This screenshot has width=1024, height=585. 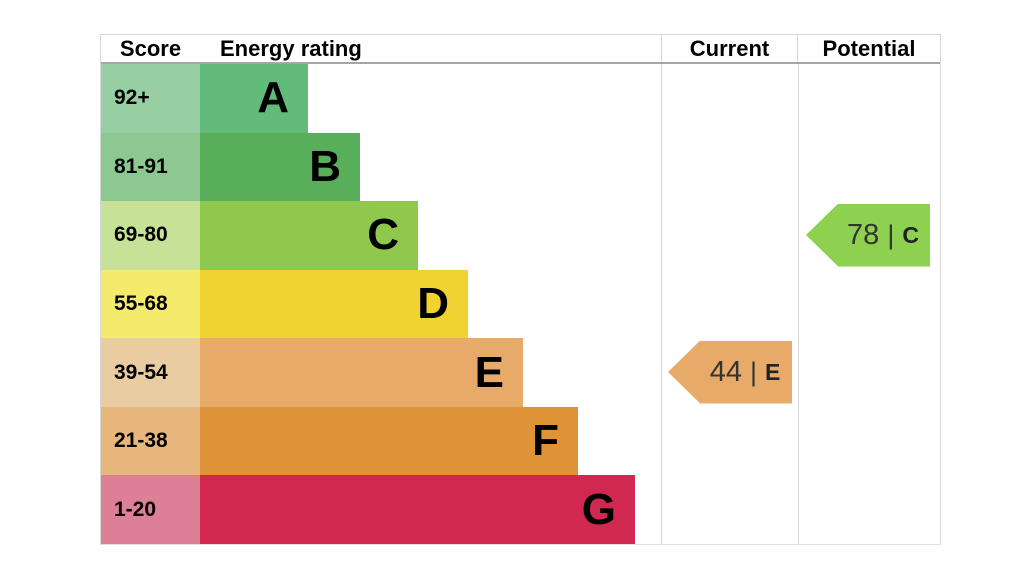 I want to click on current-rating-band: E, so click(x=772, y=371).